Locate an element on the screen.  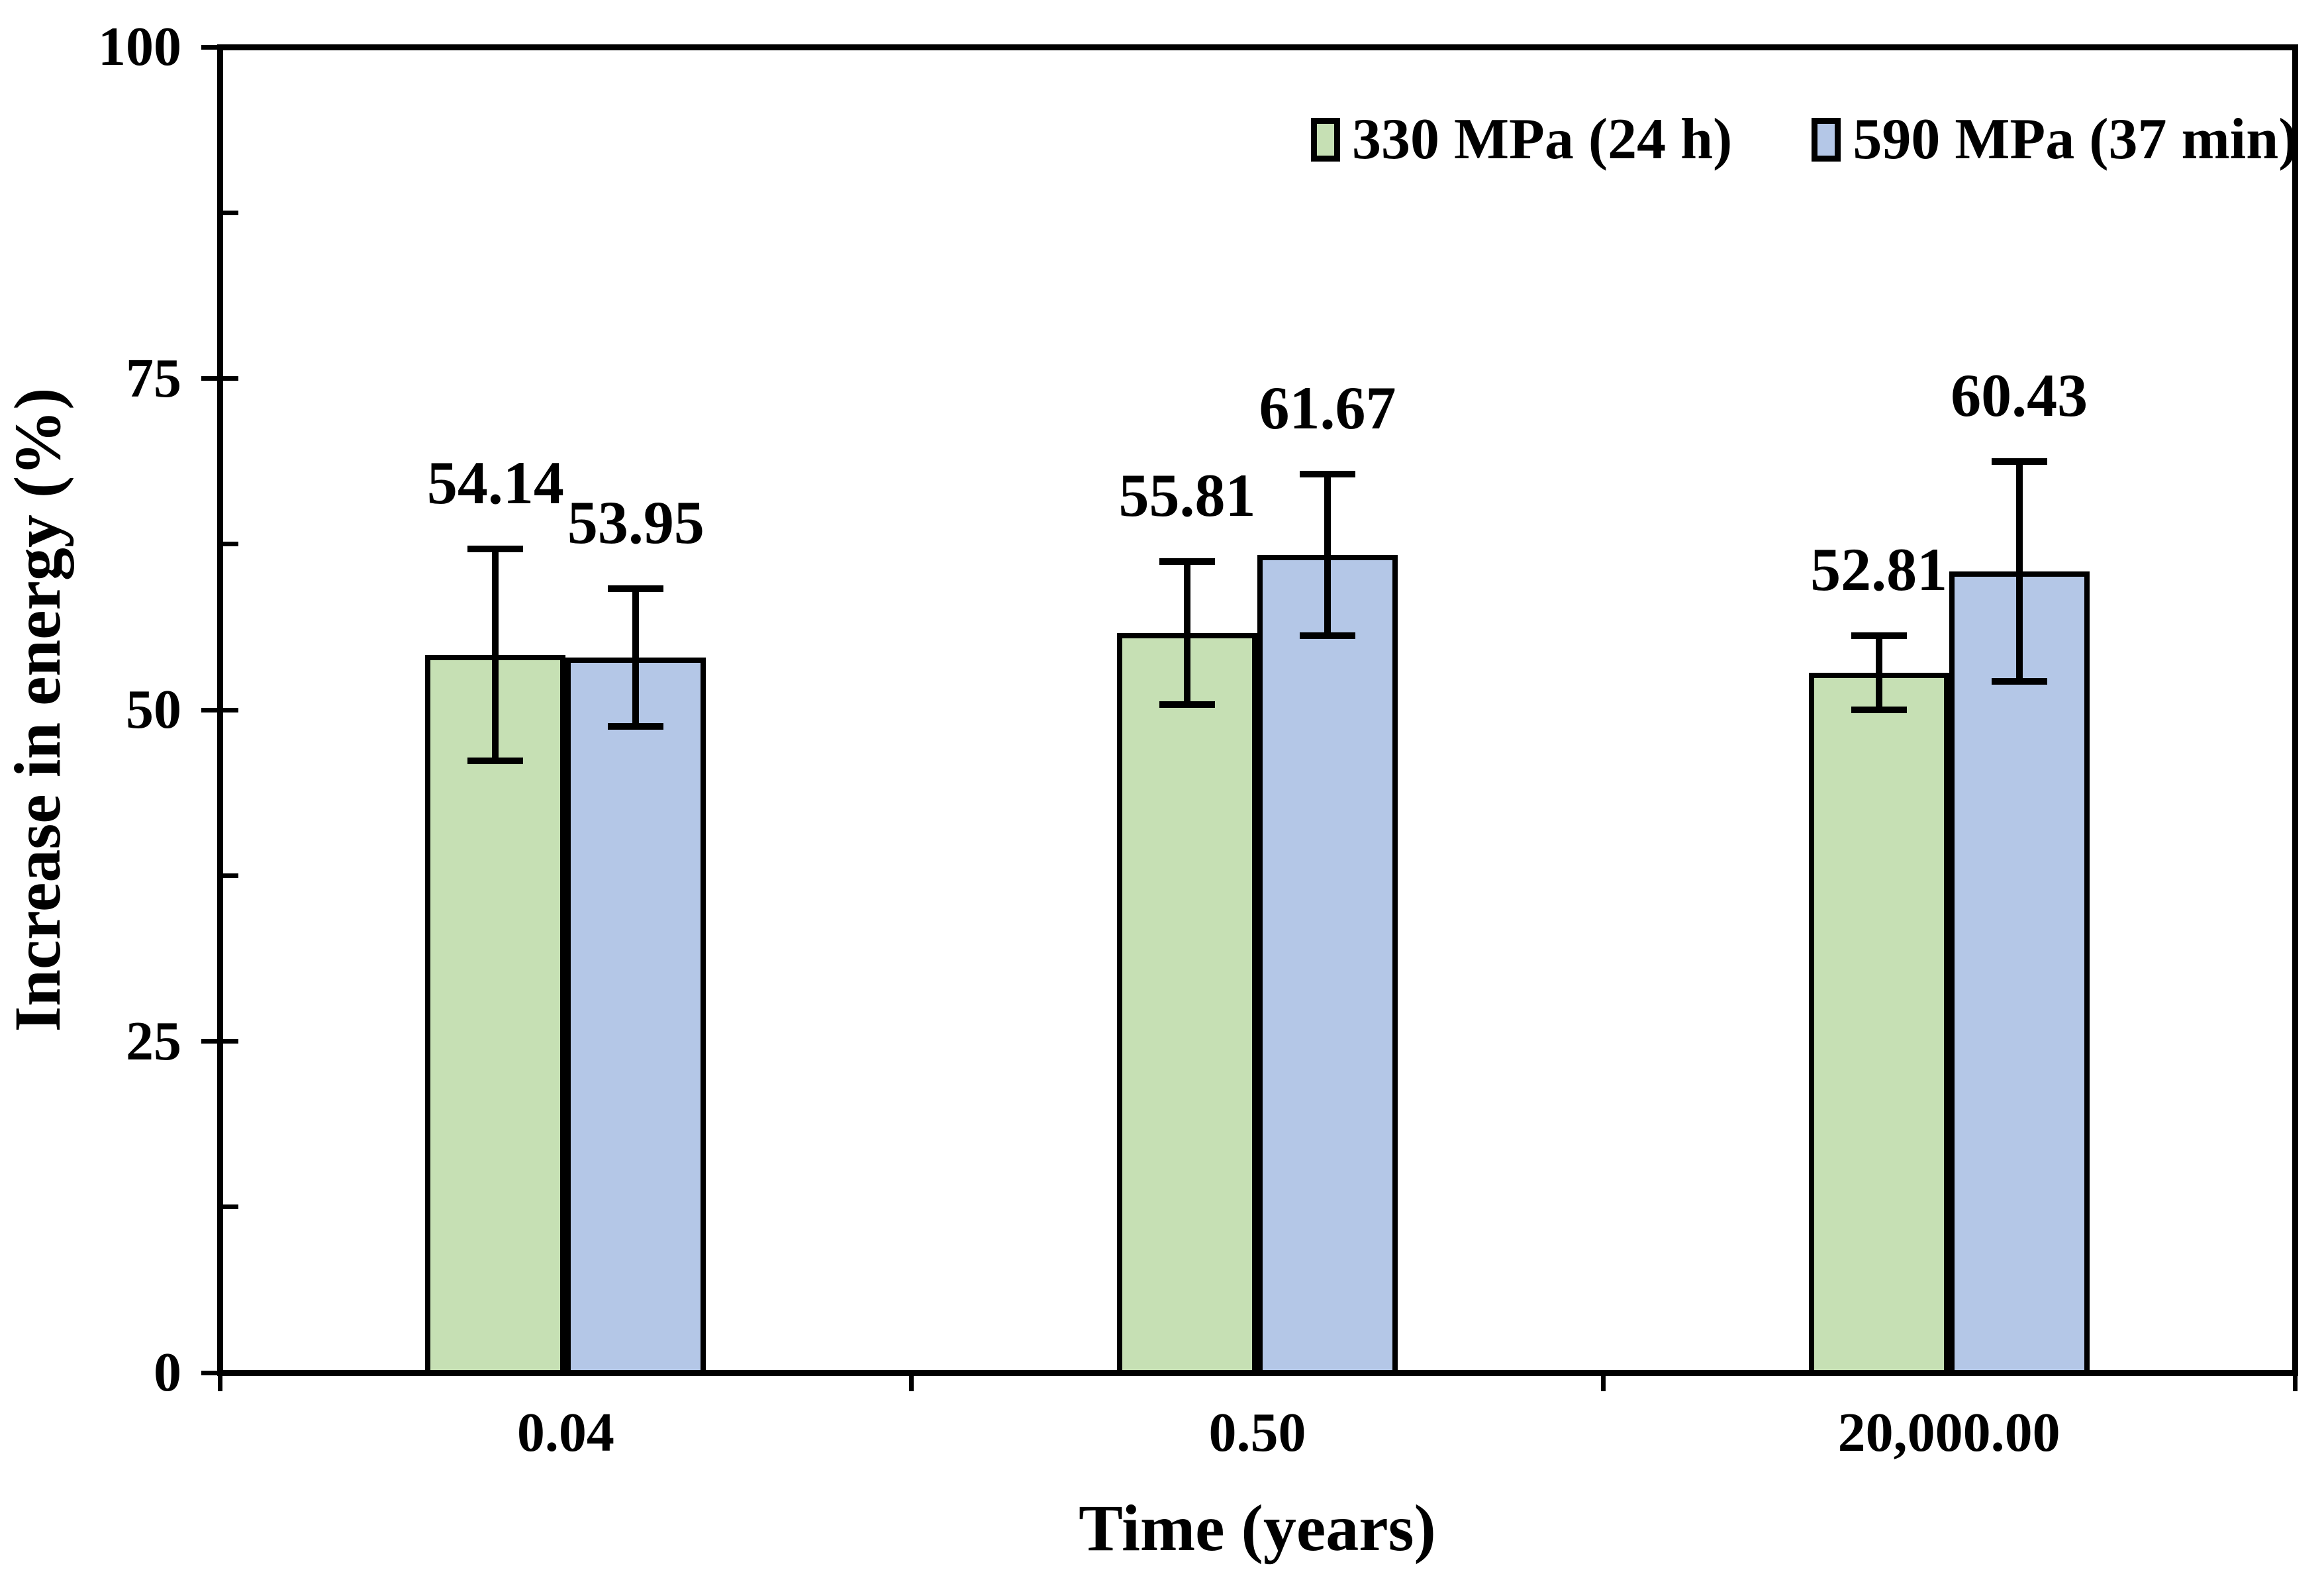
bar-590mpa-cat1 is located at coordinates (1327, 965).